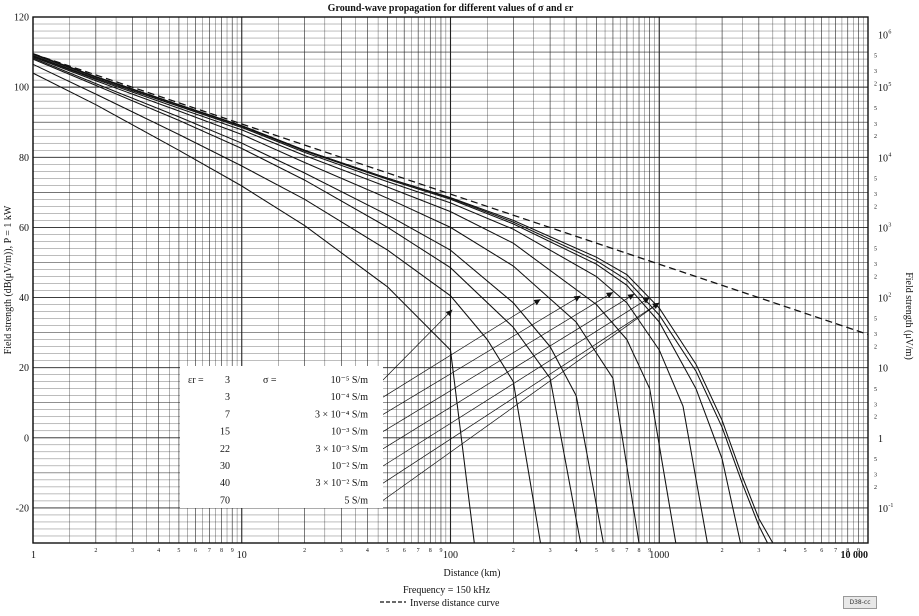 This screenshot has width=919, height=616. Describe the element at coordinates (225, 500) in the screenshot. I see `legend-eps-value: 70` at that location.